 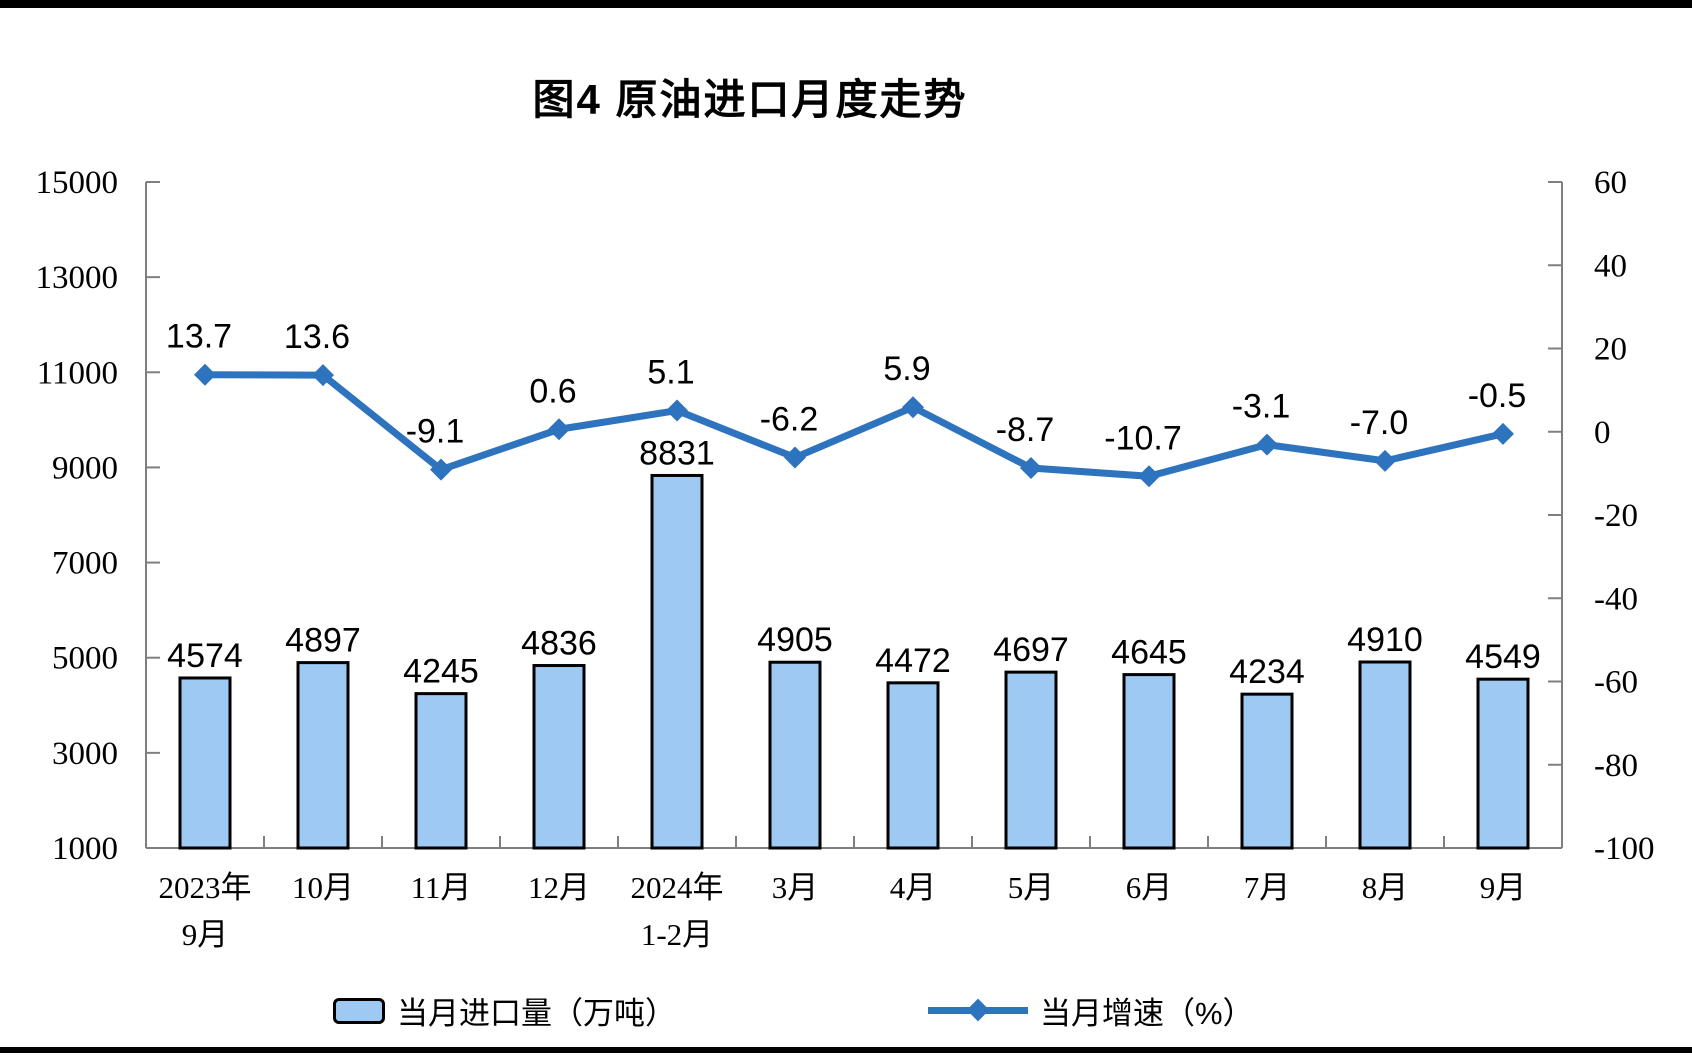 What do you see at coordinates (750, 99) in the screenshot?
I see `chart-title: 图4 原油进口月度走势` at bounding box center [750, 99].